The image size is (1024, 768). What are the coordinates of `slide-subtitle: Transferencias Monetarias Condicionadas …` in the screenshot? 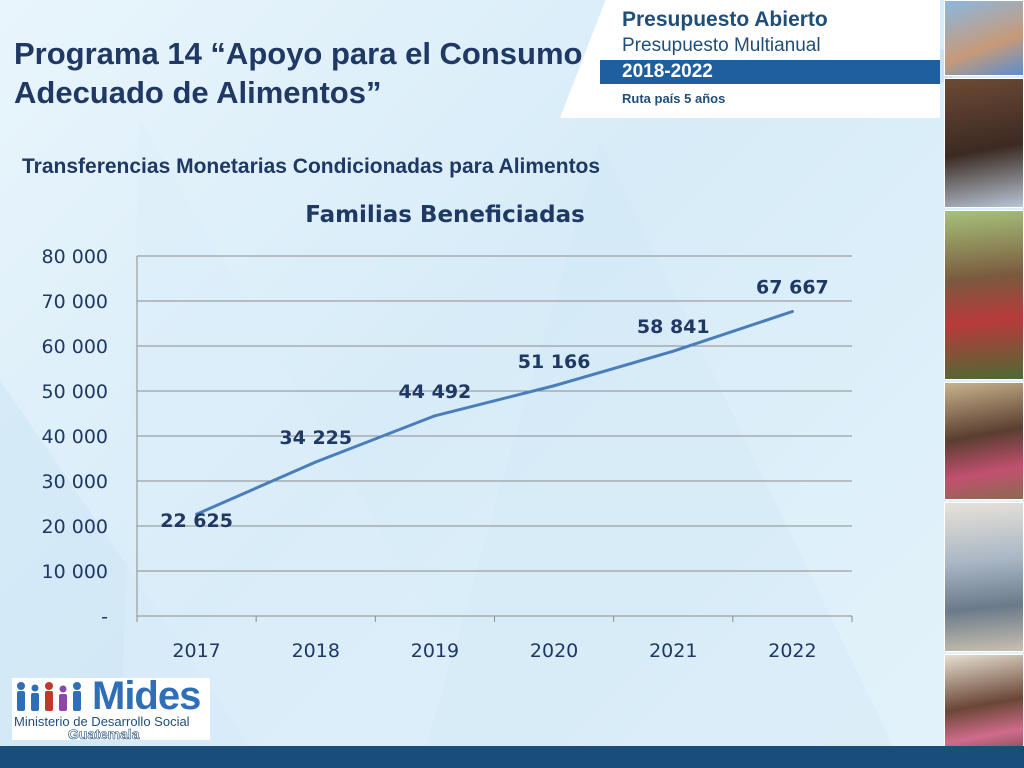 It's located at (311, 166).